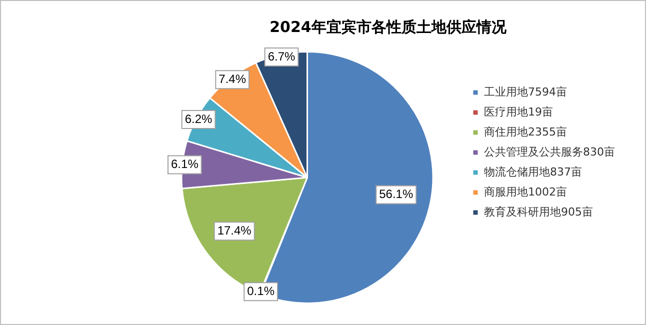 This screenshot has width=646, height=325. I want to click on legend-label: 教育及科研用地905亩, so click(539, 211).